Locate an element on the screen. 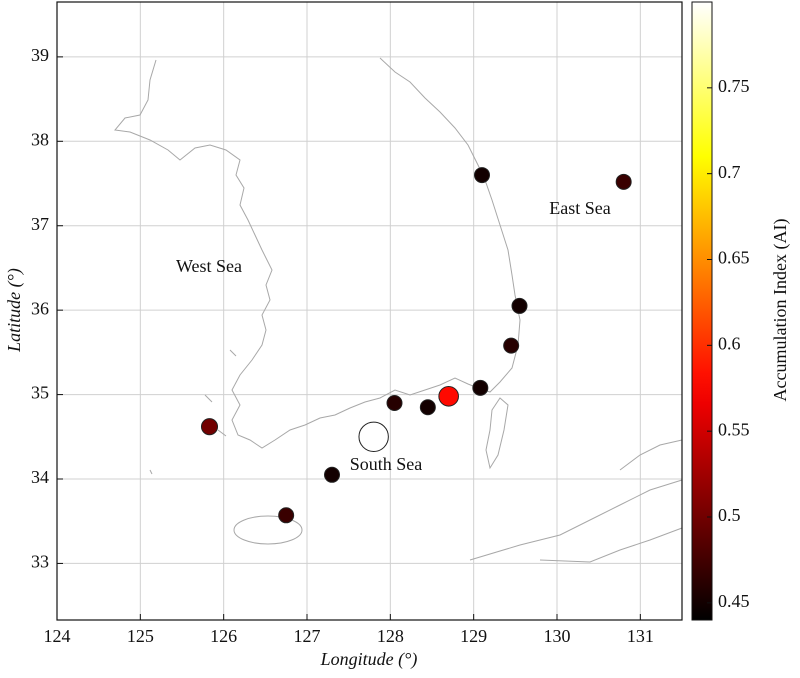 The width and height of the screenshot is (800, 678). y-tick-label: 33 is located at coordinates (40, 562).